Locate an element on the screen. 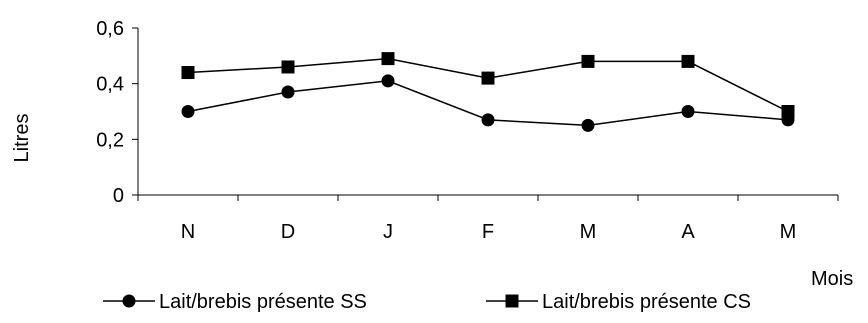 The image size is (868, 323). x-tick-label: J is located at coordinates (388, 232).